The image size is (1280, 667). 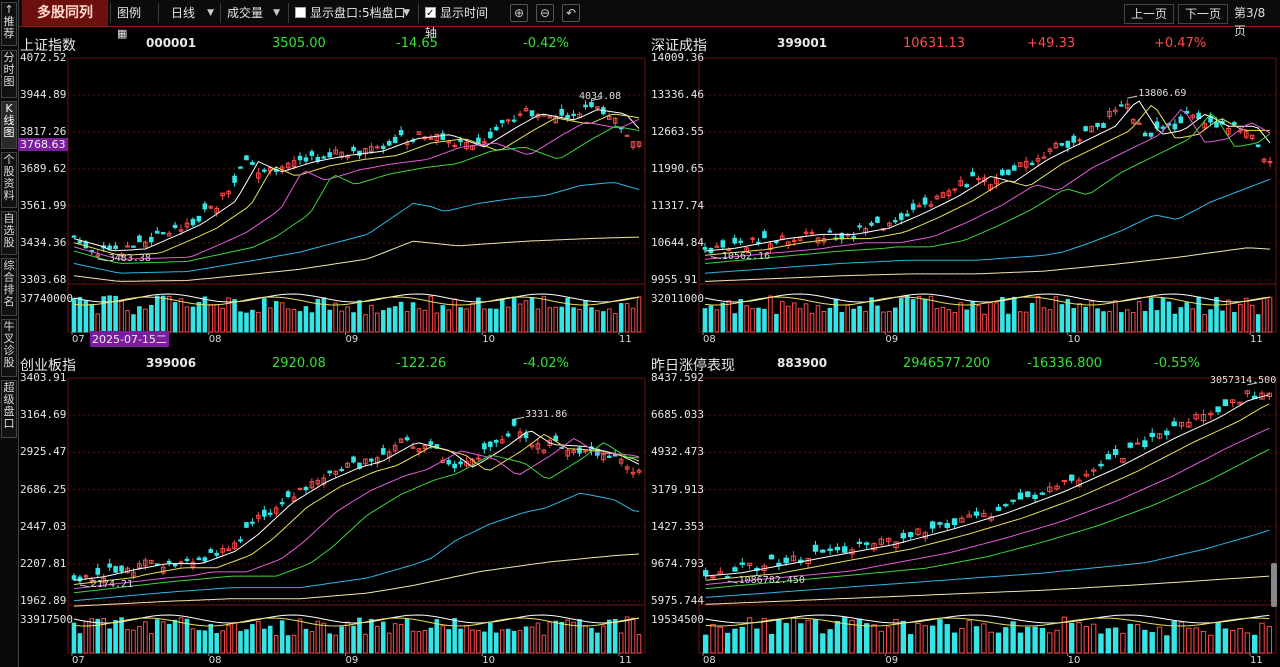 I want to click on period-dropdown: 日线 ▼, so click(x=188, y=13).